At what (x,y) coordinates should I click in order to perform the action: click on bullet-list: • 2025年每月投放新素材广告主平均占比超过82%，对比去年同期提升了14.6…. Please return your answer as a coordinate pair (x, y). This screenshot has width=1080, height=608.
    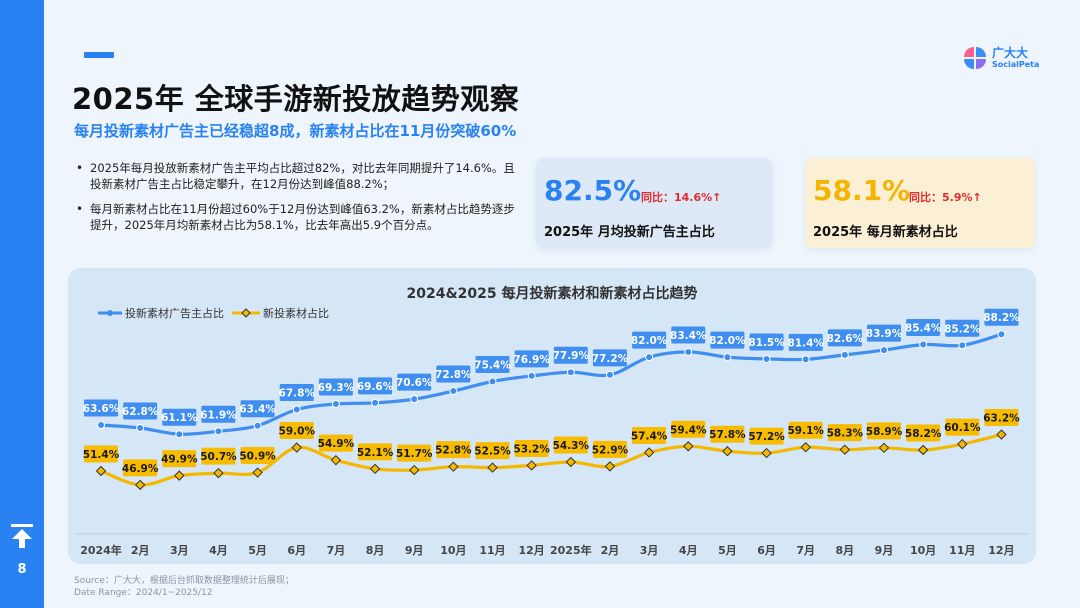
    Looking at the image, I should click on (301, 201).